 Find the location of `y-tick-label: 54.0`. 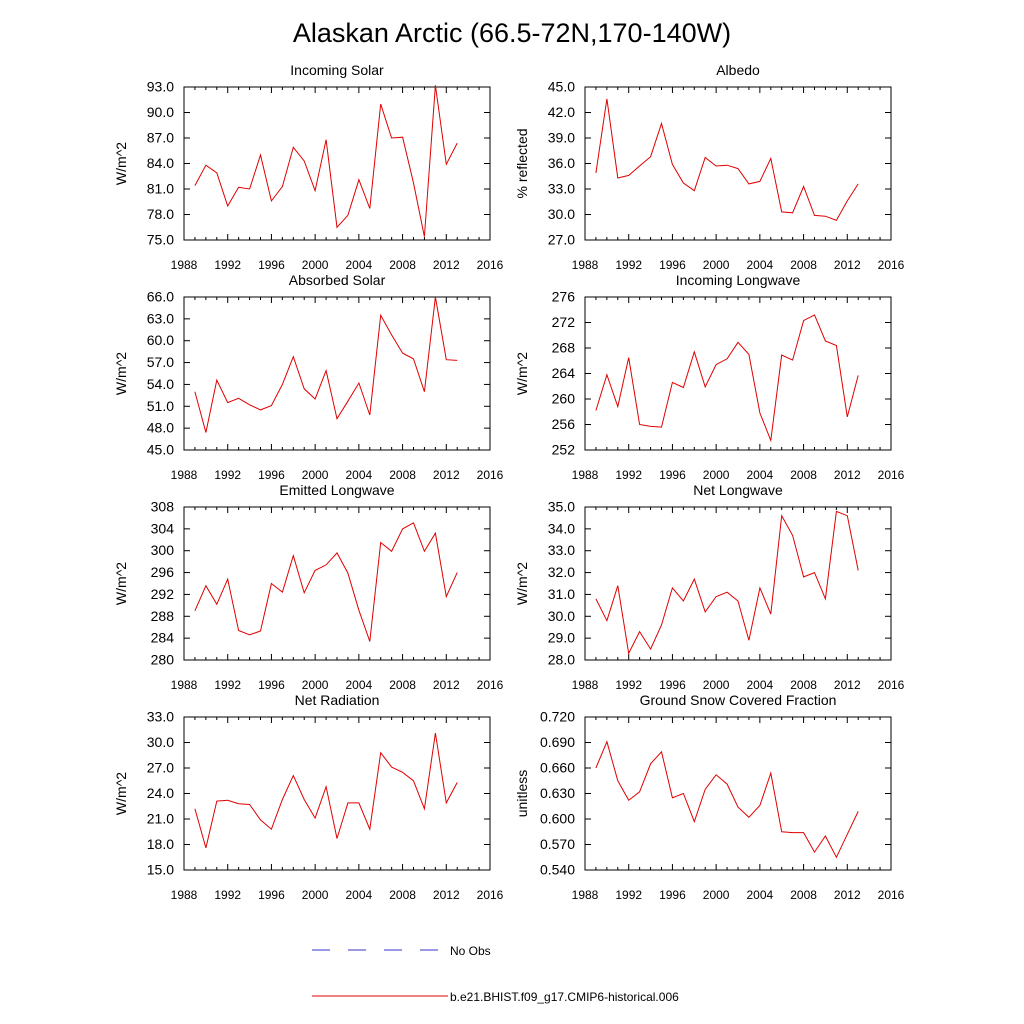

y-tick-label: 54.0 is located at coordinates (160, 384).